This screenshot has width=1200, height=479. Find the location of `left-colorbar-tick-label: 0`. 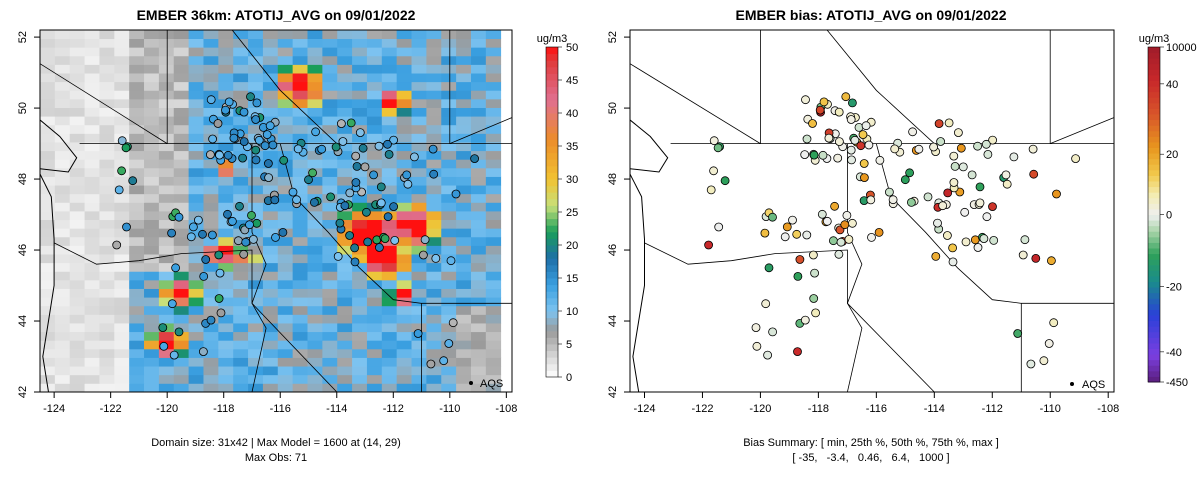

left-colorbar-tick-label: 0 is located at coordinates (569, 378).